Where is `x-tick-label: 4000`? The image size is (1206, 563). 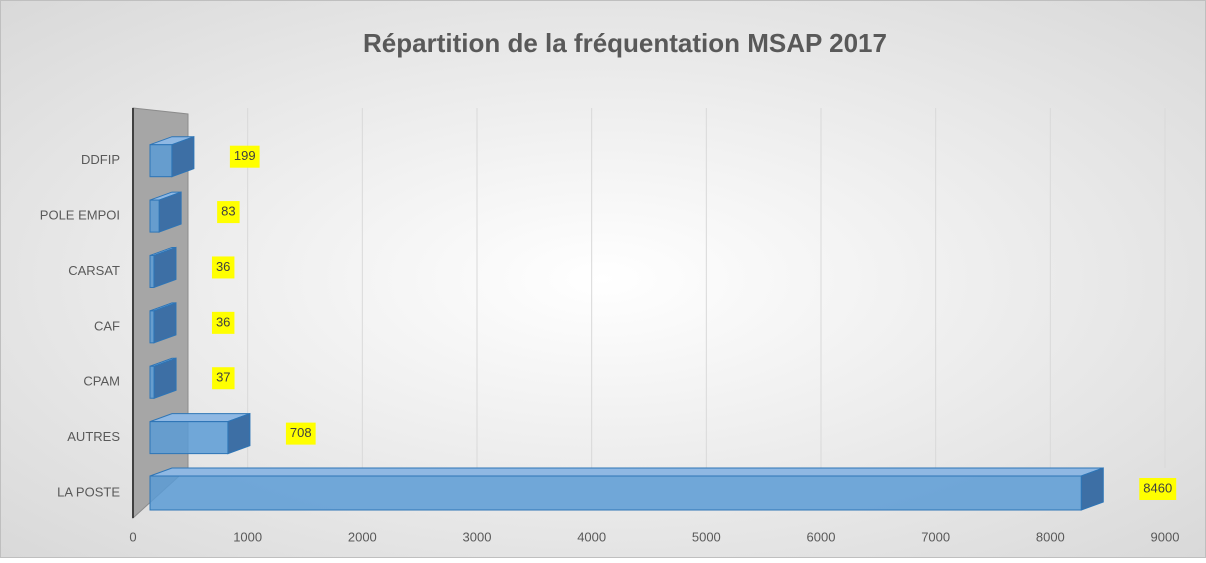 x-tick-label: 4000 is located at coordinates (591, 536).